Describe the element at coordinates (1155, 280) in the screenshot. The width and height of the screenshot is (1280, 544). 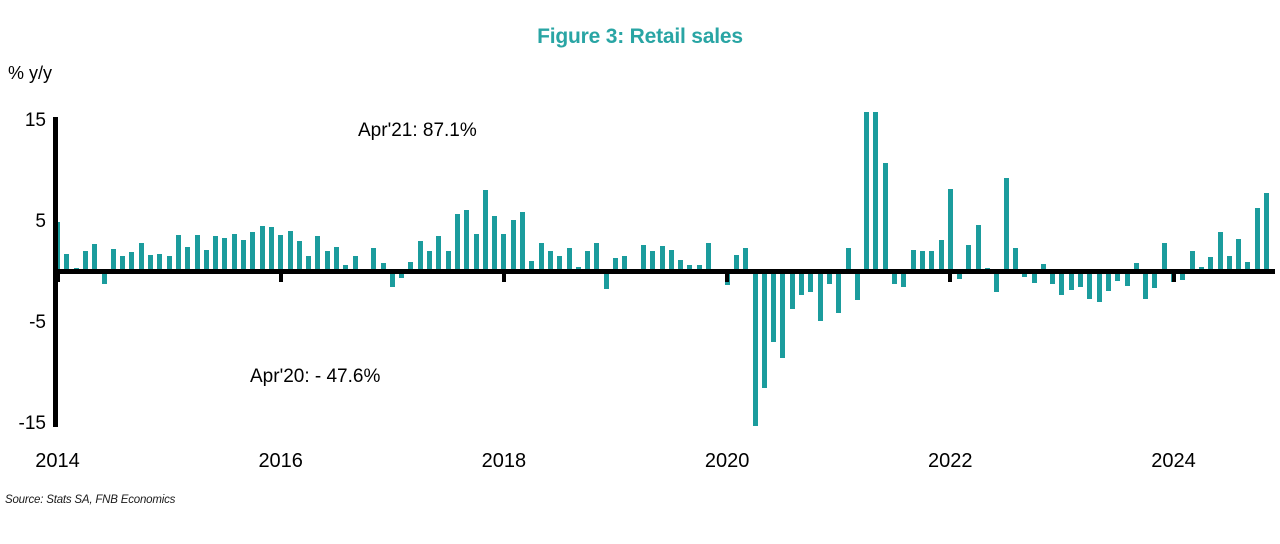
I see `bar-nov-2023` at that location.